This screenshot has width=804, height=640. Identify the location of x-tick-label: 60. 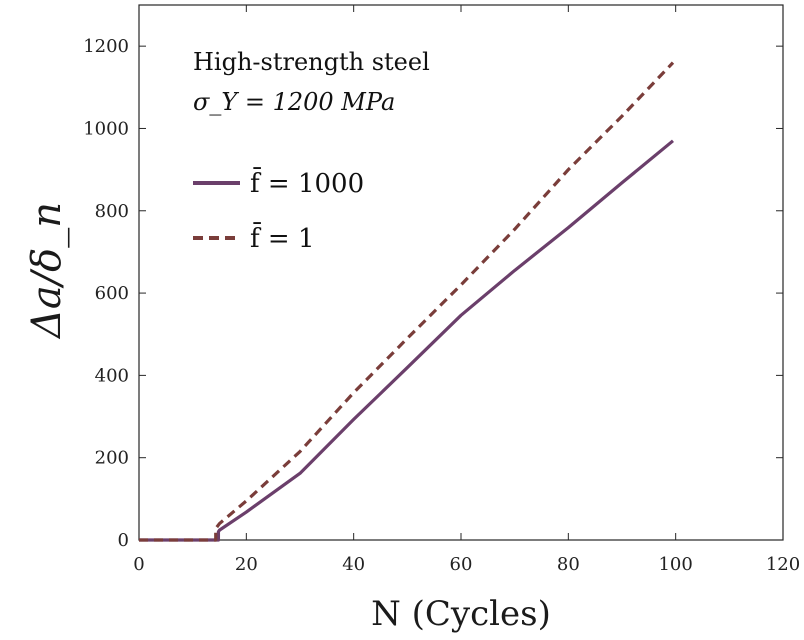
(461, 564).